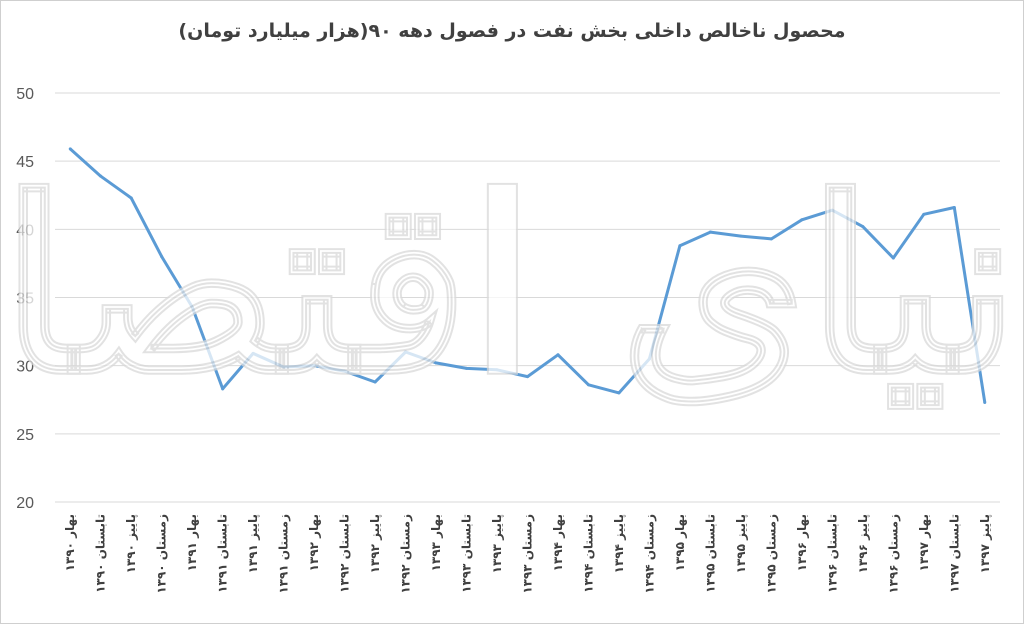  What do you see at coordinates (954, 553) in the screenshot?
I see `x-tick-label: تابستان ۱۳۹۷` at bounding box center [954, 553].